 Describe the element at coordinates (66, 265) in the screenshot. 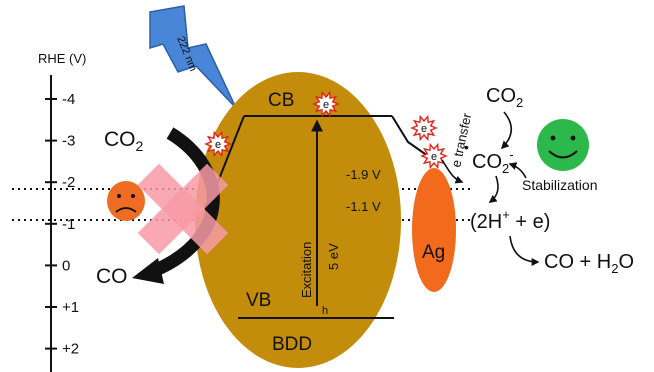

I see `axis-tick-label: 0` at that location.